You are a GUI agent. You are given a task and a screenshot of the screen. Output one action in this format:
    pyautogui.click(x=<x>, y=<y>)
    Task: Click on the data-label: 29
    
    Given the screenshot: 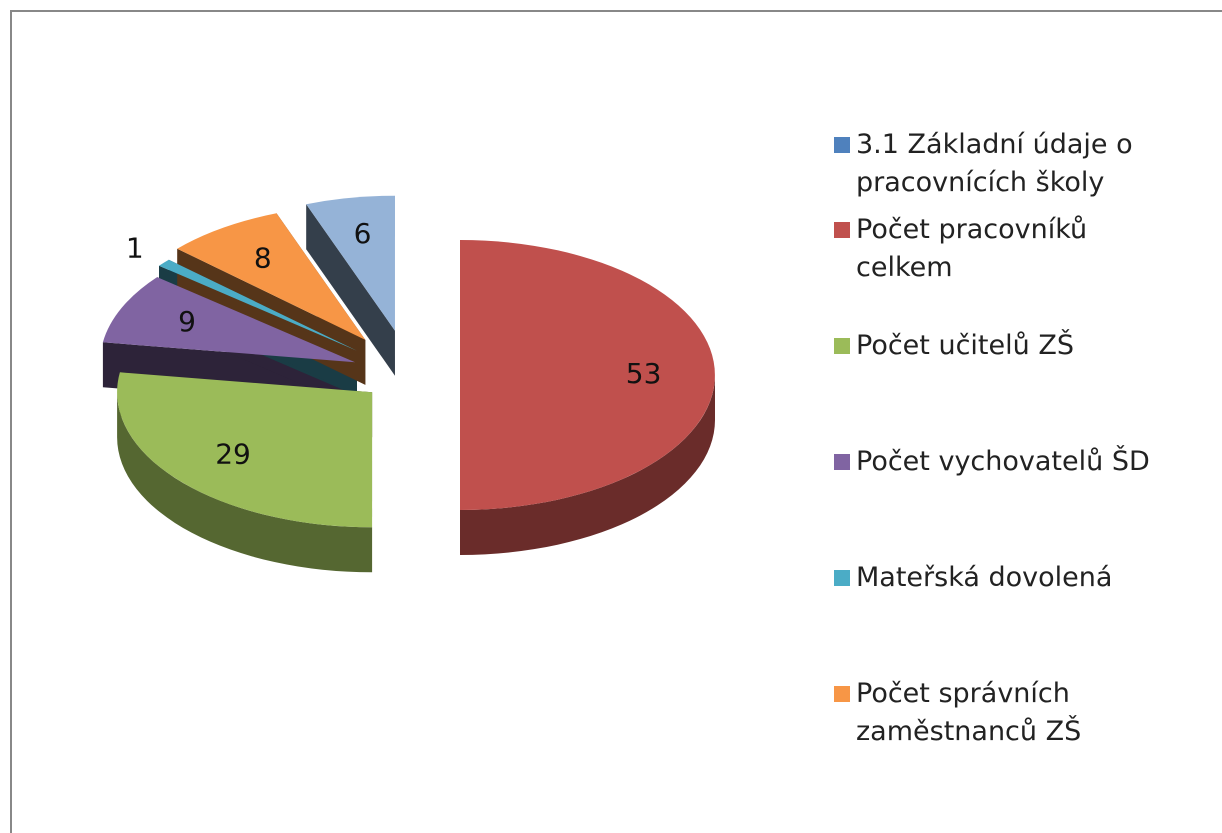 What is the action you would take?
    pyautogui.click(x=233, y=454)
    